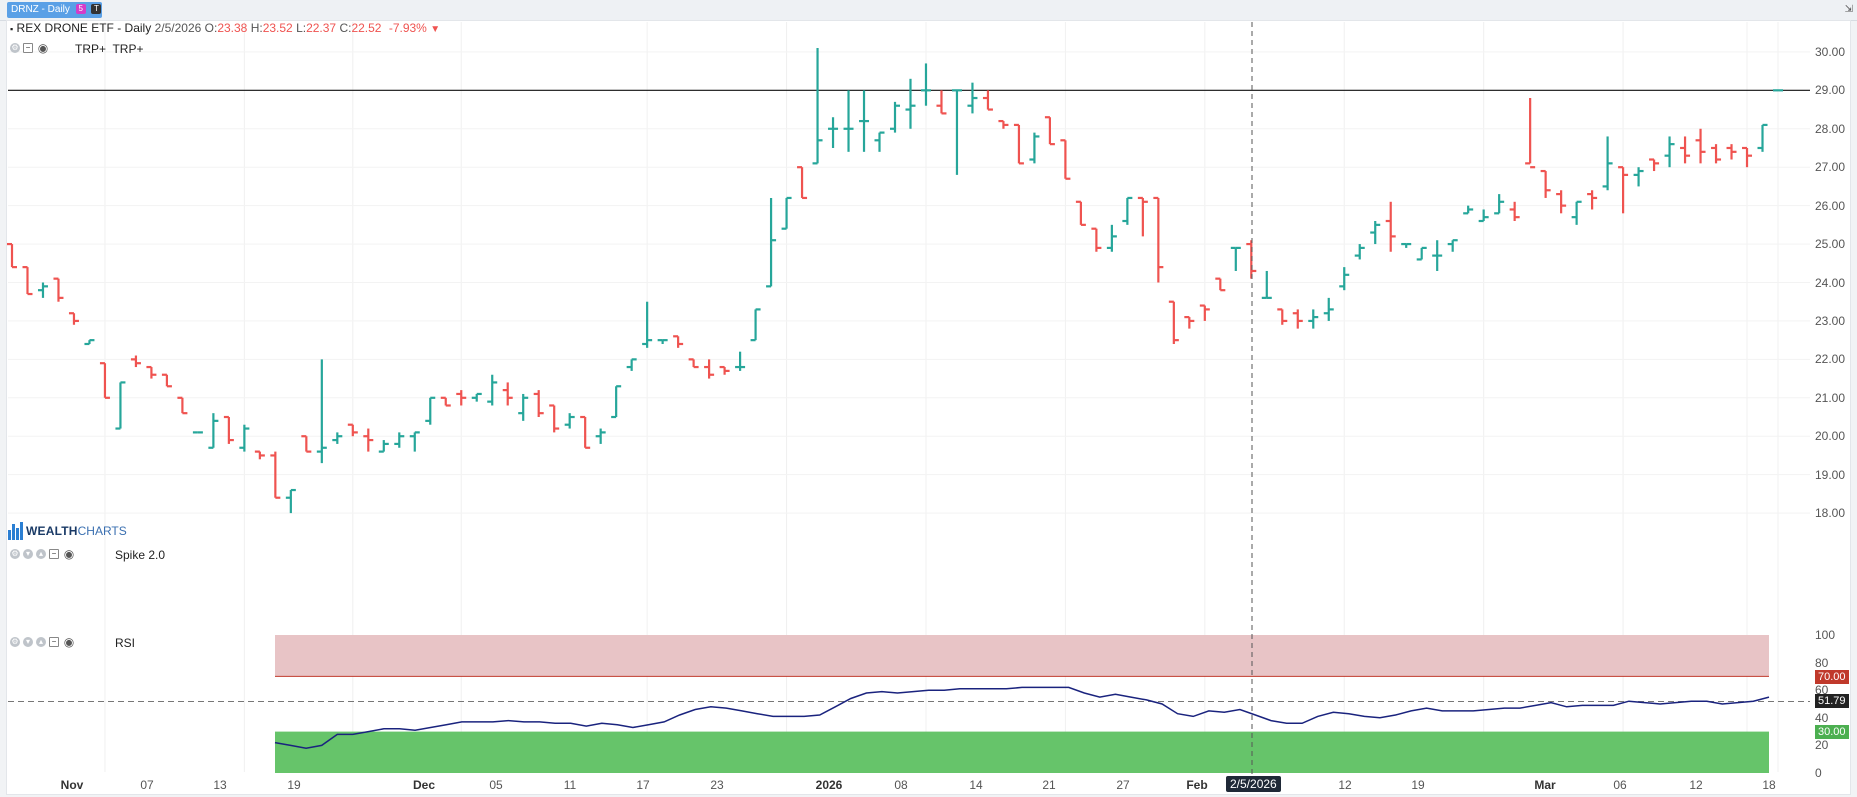 The width and height of the screenshot is (1857, 797). Describe the element at coordinates (28, 554) in the screenshot. I see `spike-down-icon: ▾` at that location.